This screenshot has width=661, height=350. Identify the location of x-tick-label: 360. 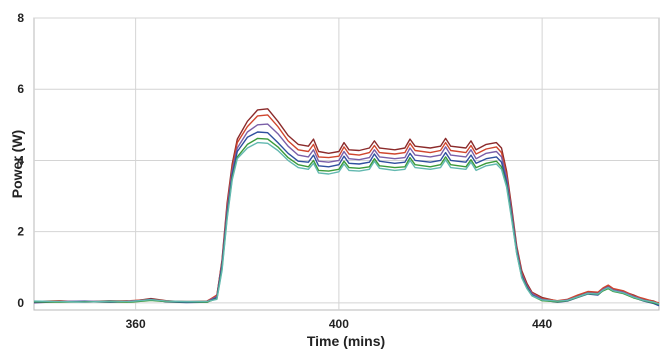
(136, 324).